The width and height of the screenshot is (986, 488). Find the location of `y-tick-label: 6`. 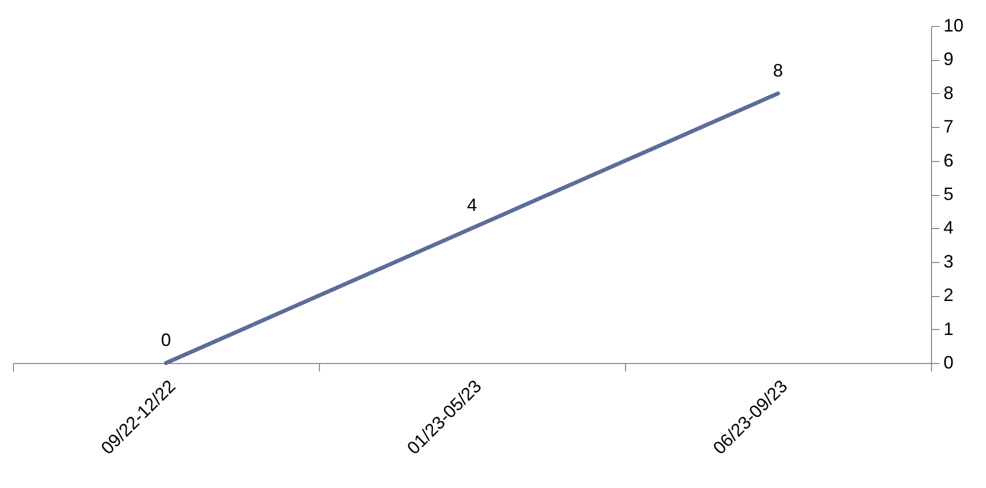

y-tick-label: 6 is located at coordinates (949, 160).